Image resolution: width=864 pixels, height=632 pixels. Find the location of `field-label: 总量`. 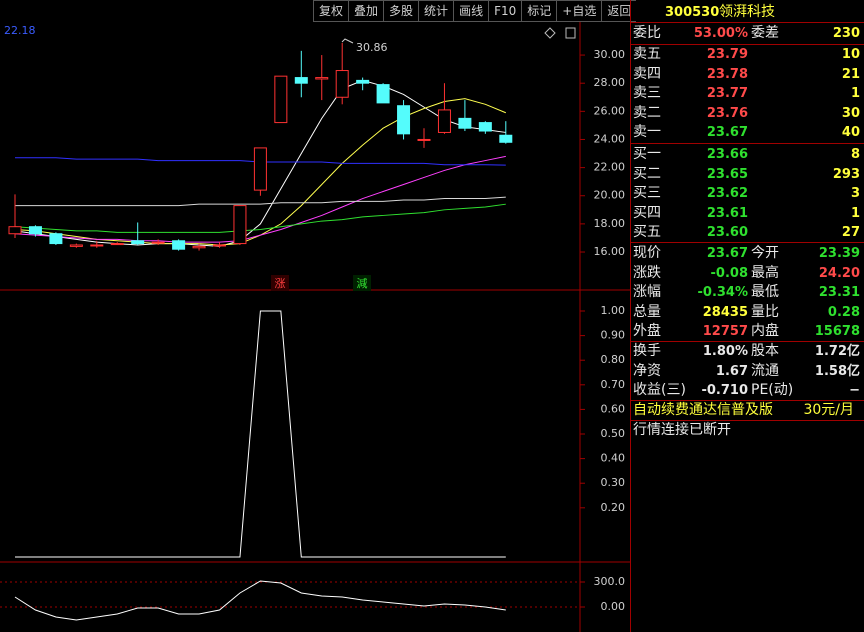

field-label: 总量 is located at coordinates (647, 311).